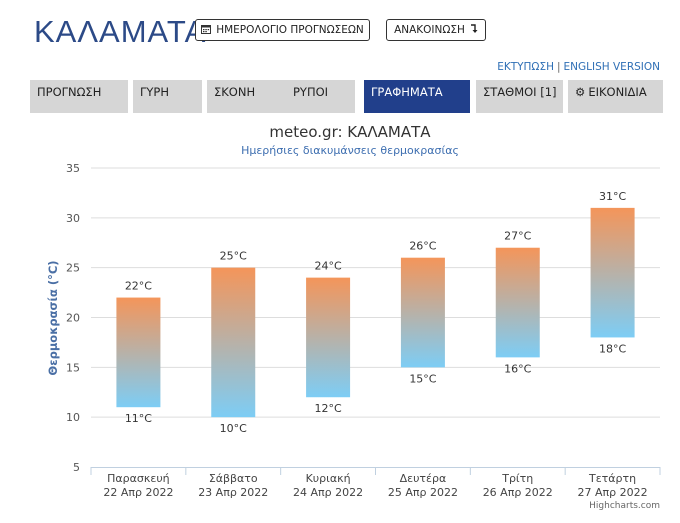  Describe the element at coordinates (206, 30) in the screenshot. I see `calendar-icon` at that location.